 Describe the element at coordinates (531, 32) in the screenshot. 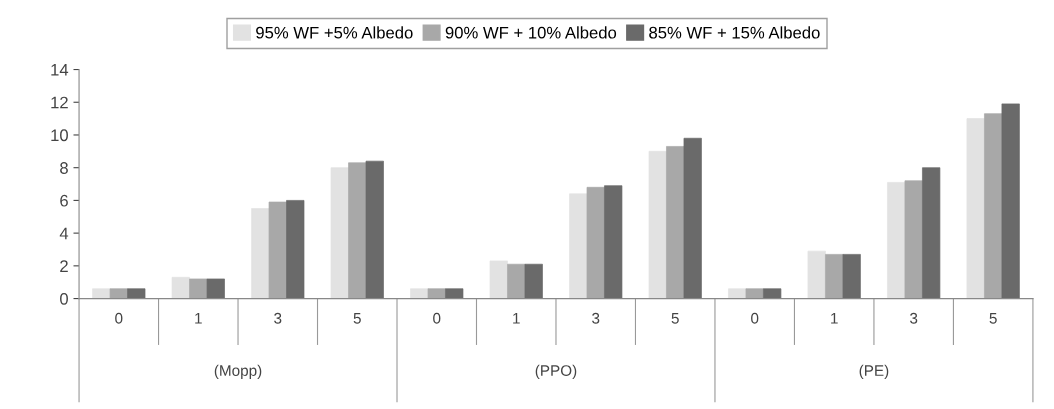

I see `legend-label: 90% WF + 10% Albedo` at that location.